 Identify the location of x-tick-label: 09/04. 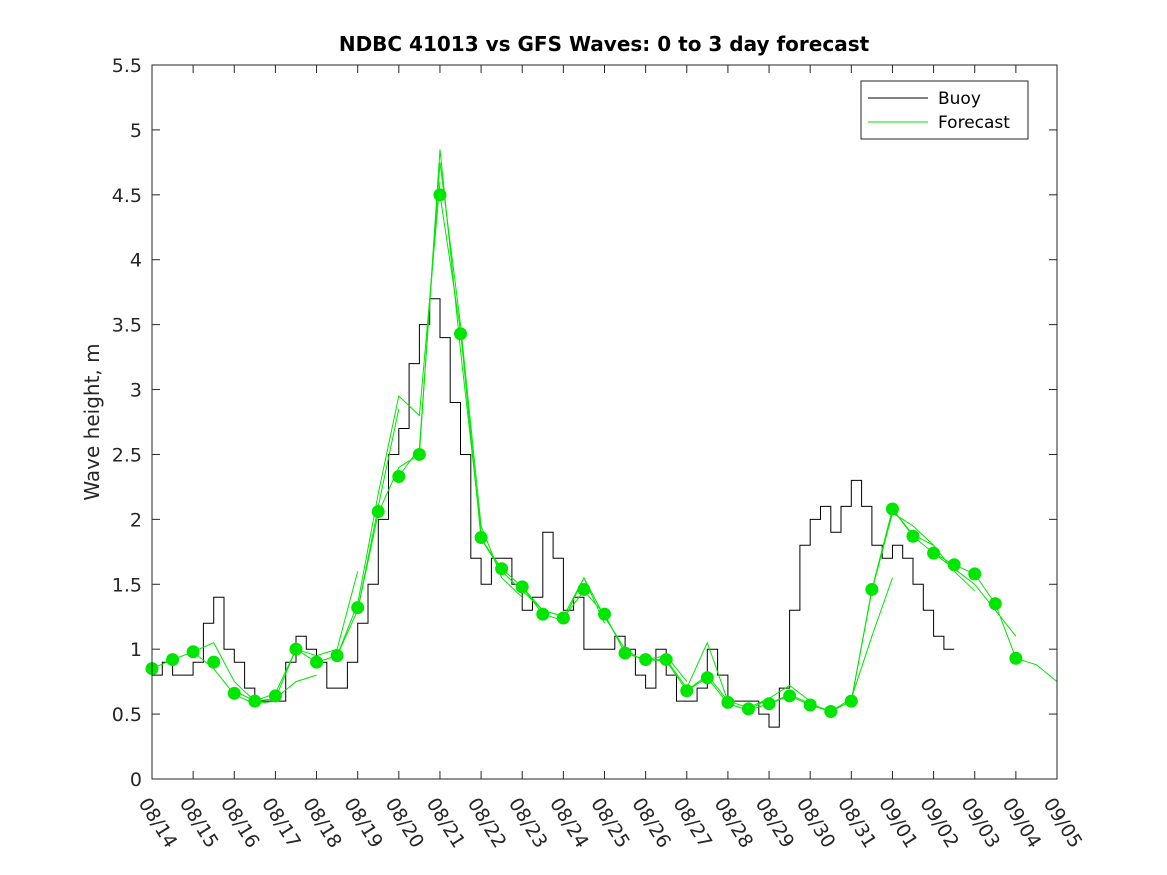
(1022, 823).